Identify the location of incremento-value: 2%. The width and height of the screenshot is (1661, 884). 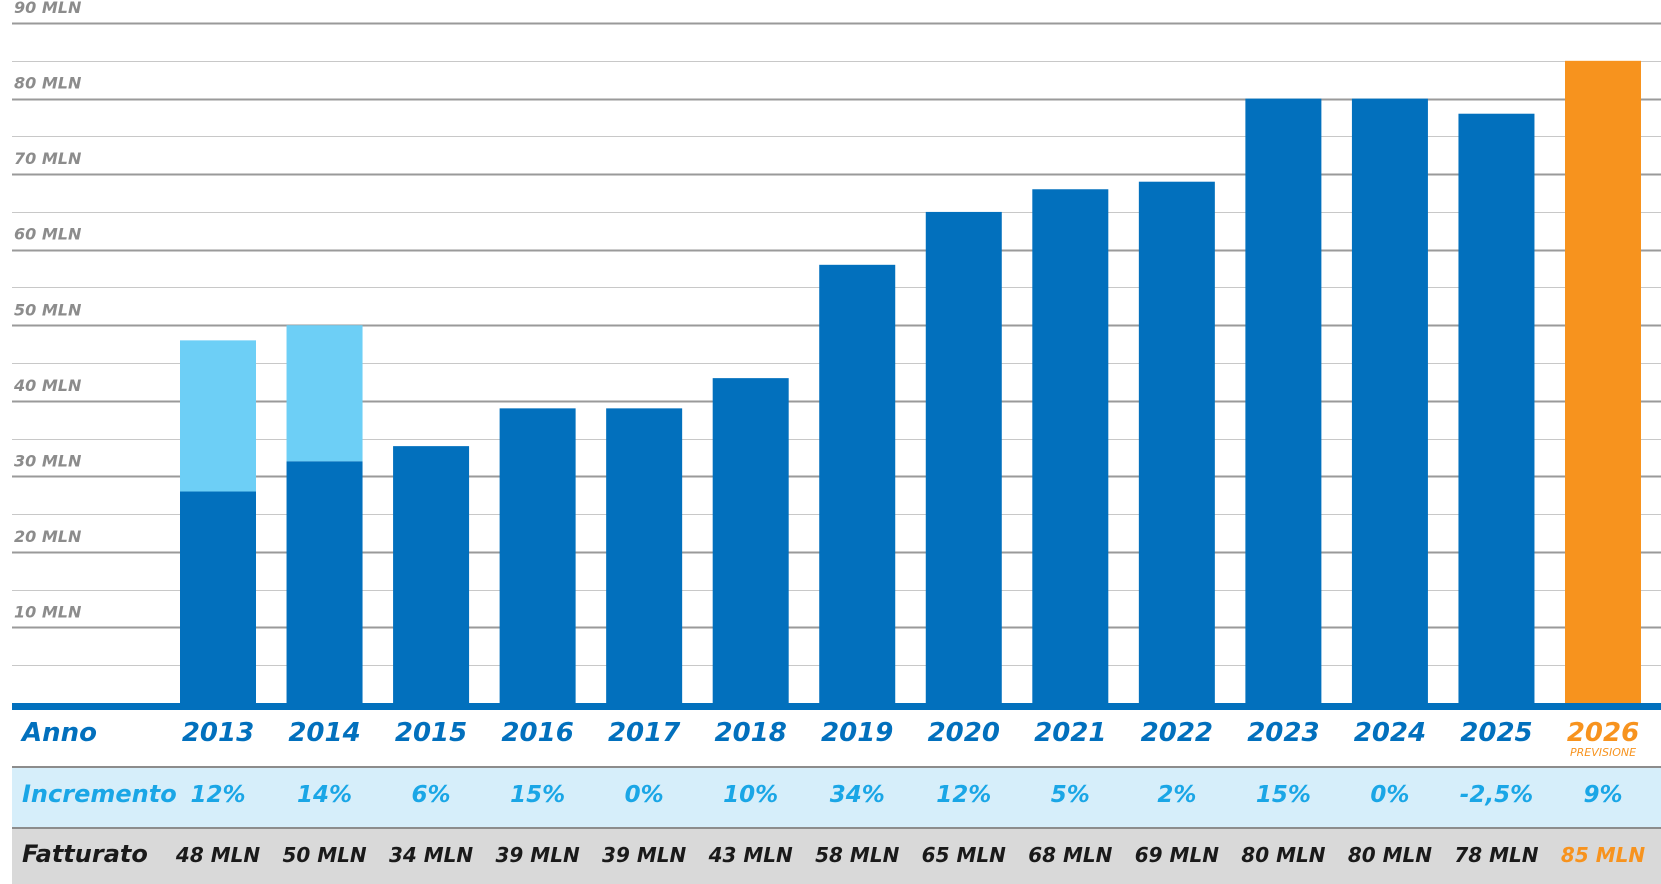
(1176, 795).